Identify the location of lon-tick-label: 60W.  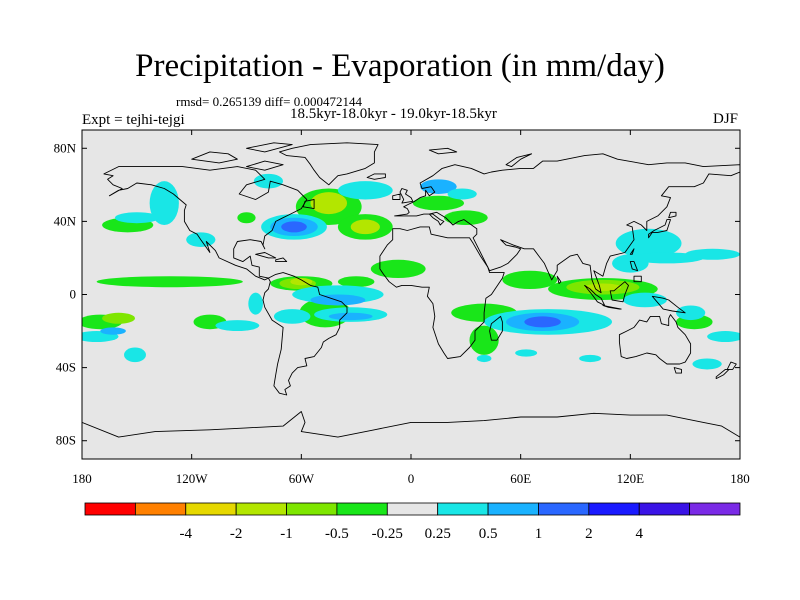
(302, 478).